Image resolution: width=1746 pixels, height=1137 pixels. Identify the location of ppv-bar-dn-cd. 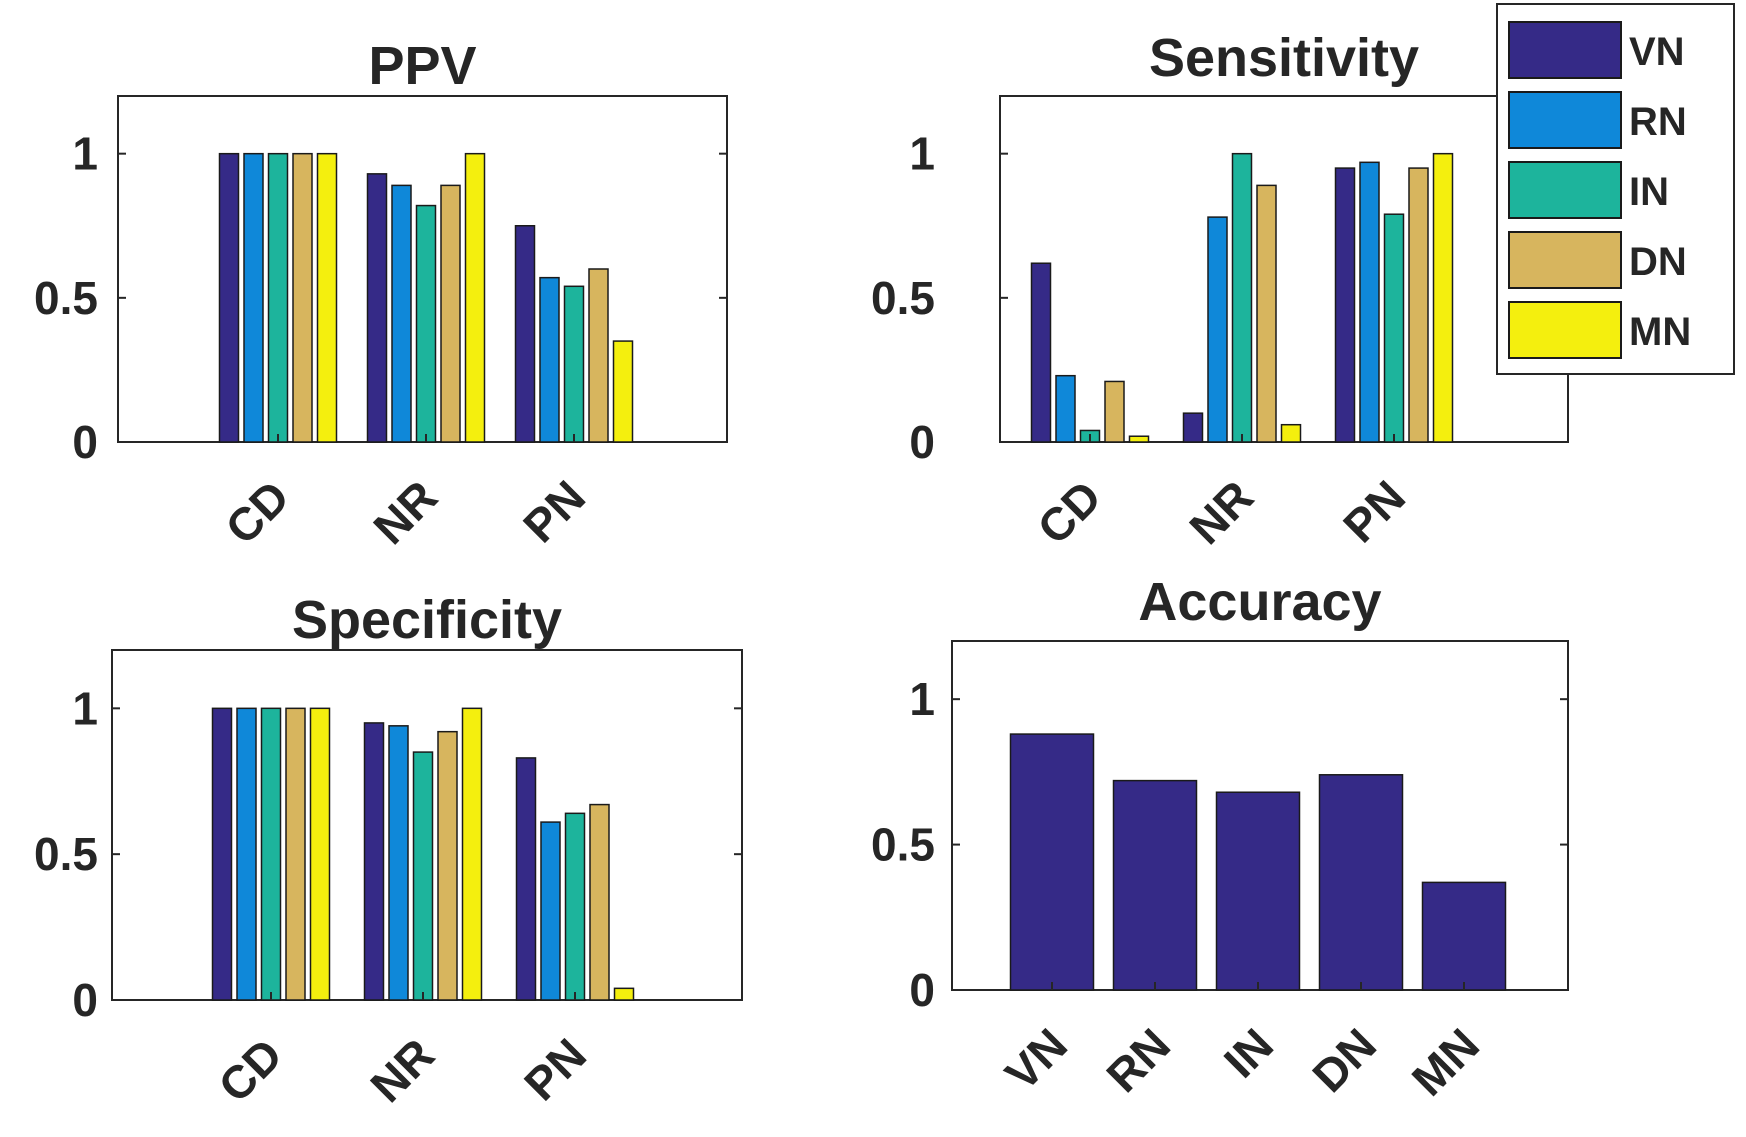
(302, 297).